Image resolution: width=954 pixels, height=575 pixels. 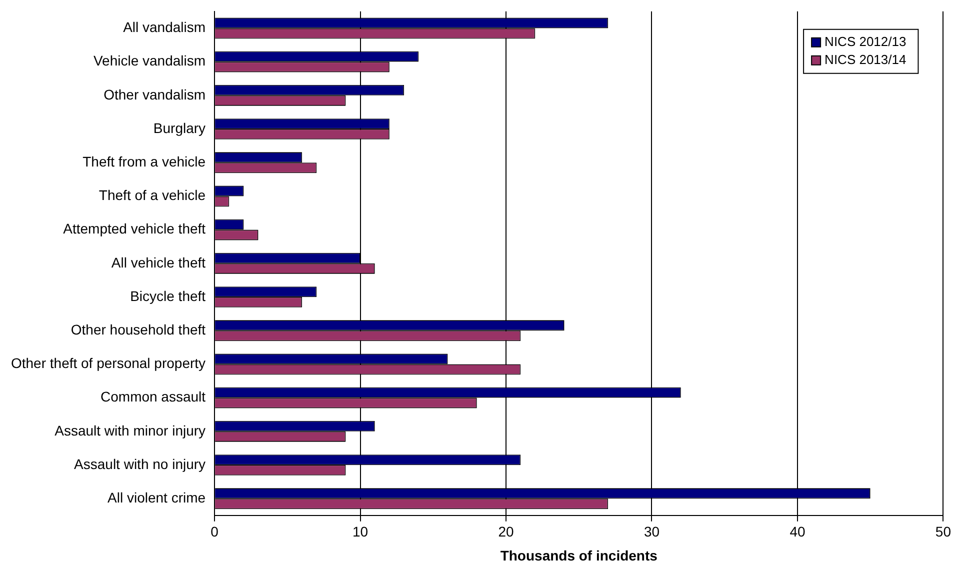 I want to click on x-tick-label: 50, so click(x=943, y=532).